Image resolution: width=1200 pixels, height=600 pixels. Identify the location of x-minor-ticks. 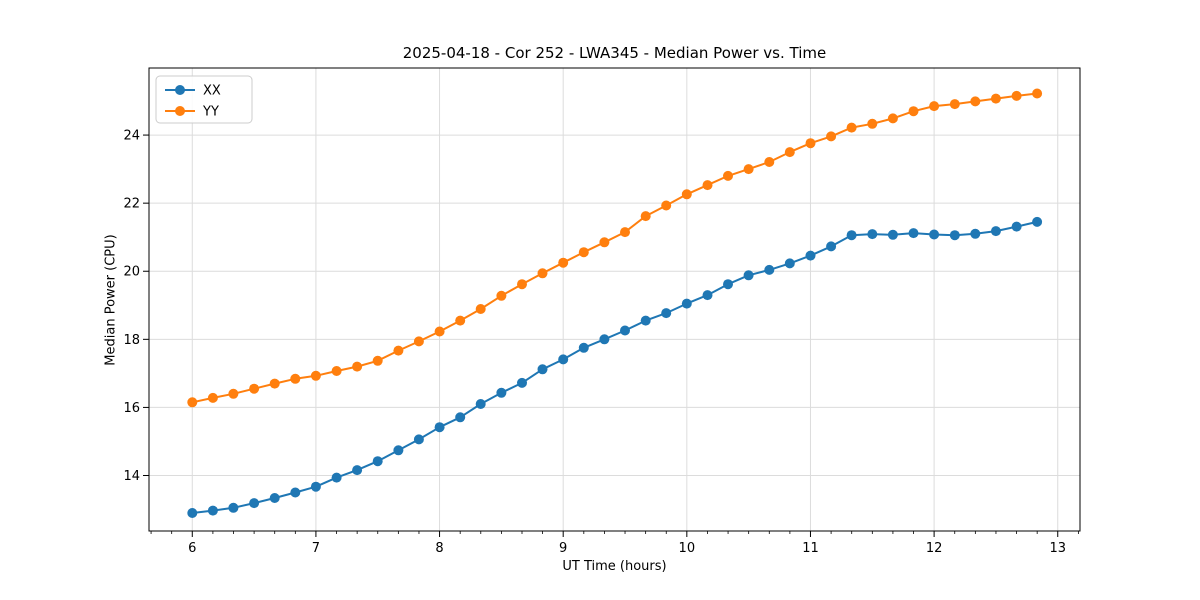
(614, 532).